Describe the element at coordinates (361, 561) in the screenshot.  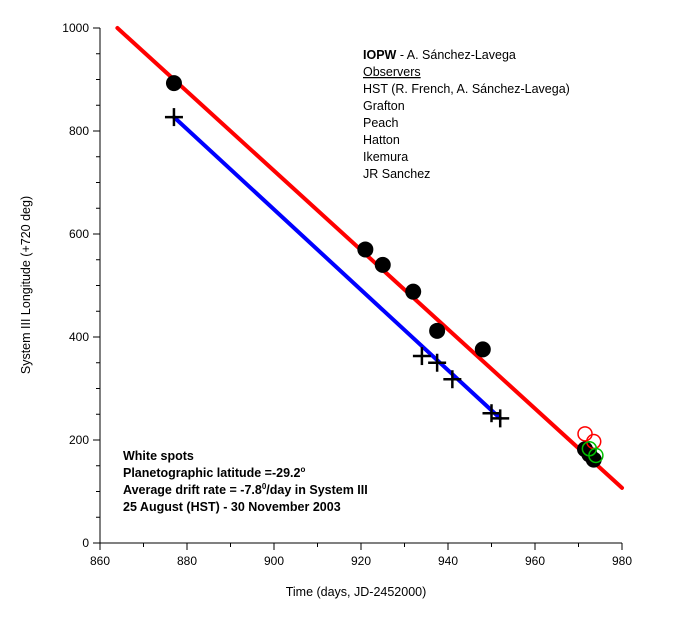
I see `x-tick-label: 920` at that location.